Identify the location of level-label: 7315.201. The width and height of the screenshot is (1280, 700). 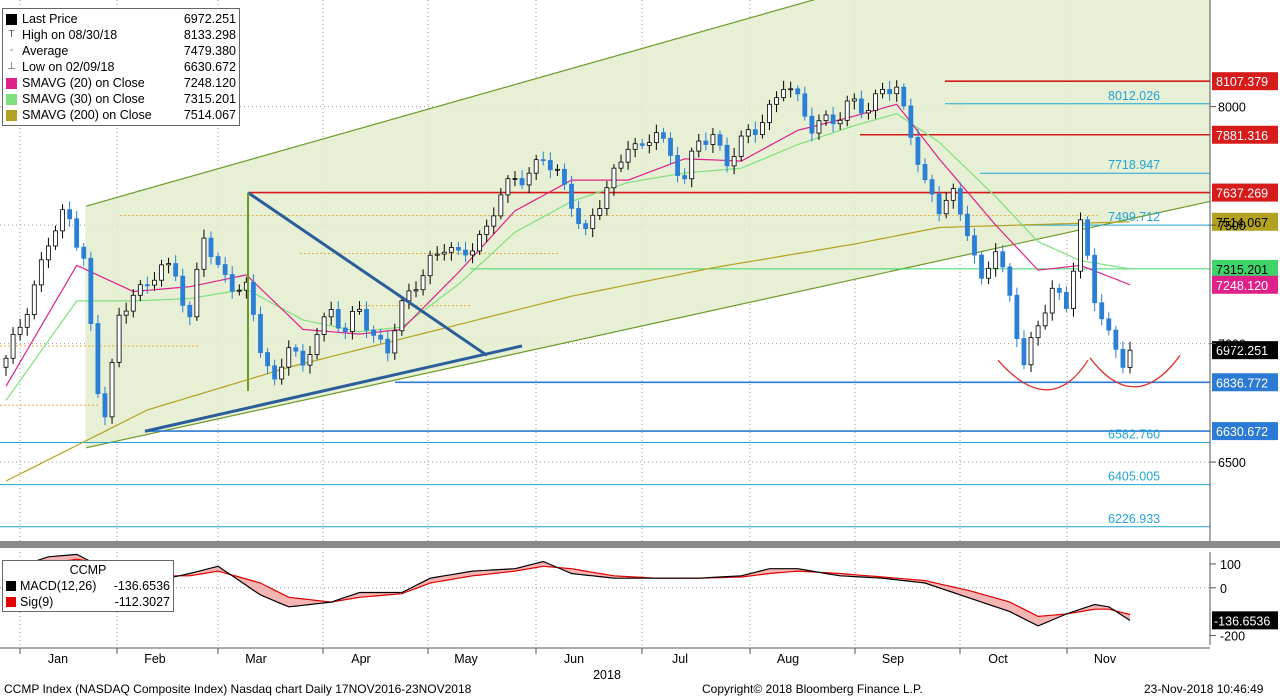
(1242, 270).